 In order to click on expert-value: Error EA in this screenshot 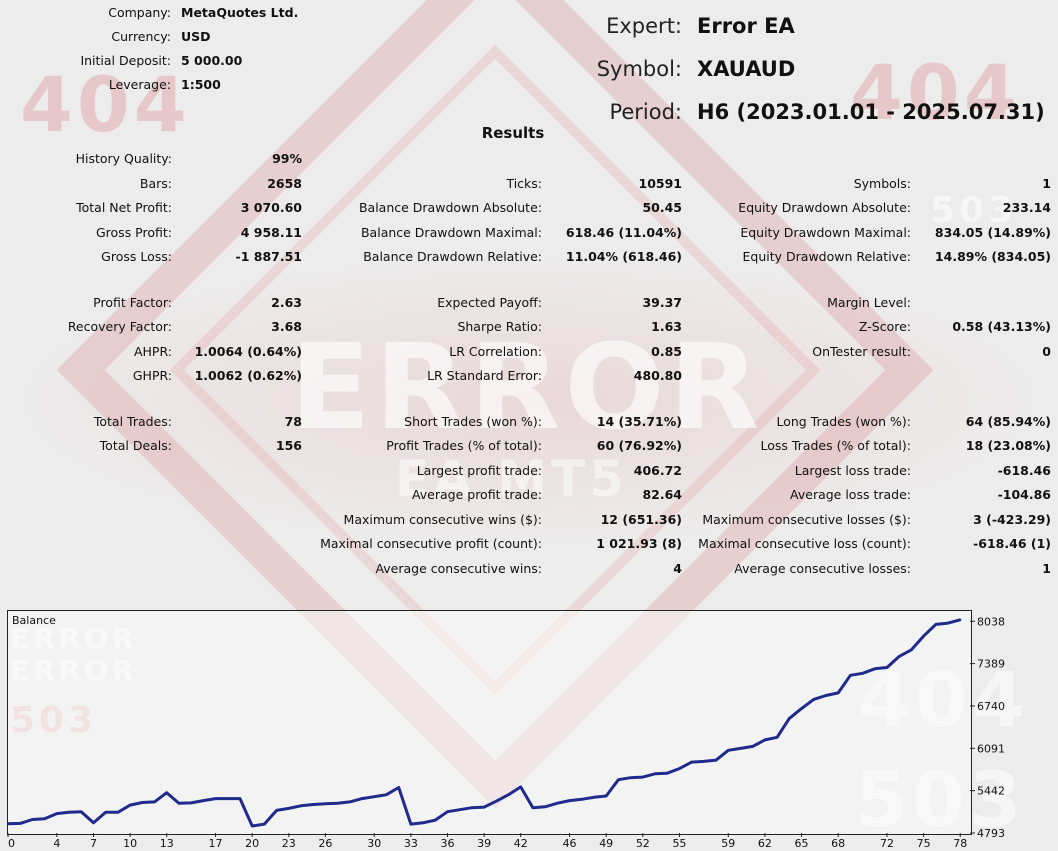, I will do `click(746, 26)`.